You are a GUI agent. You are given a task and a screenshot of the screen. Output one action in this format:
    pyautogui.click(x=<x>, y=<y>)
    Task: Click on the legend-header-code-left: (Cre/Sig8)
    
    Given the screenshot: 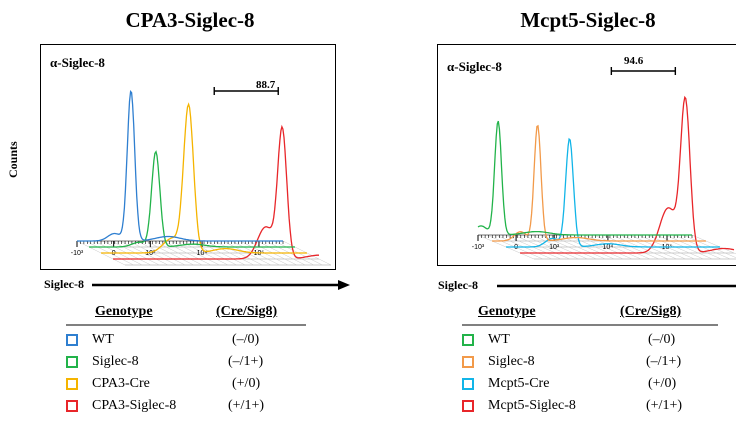 What is the action you would take?
    pyautogui.click(x=247, y=311)
    